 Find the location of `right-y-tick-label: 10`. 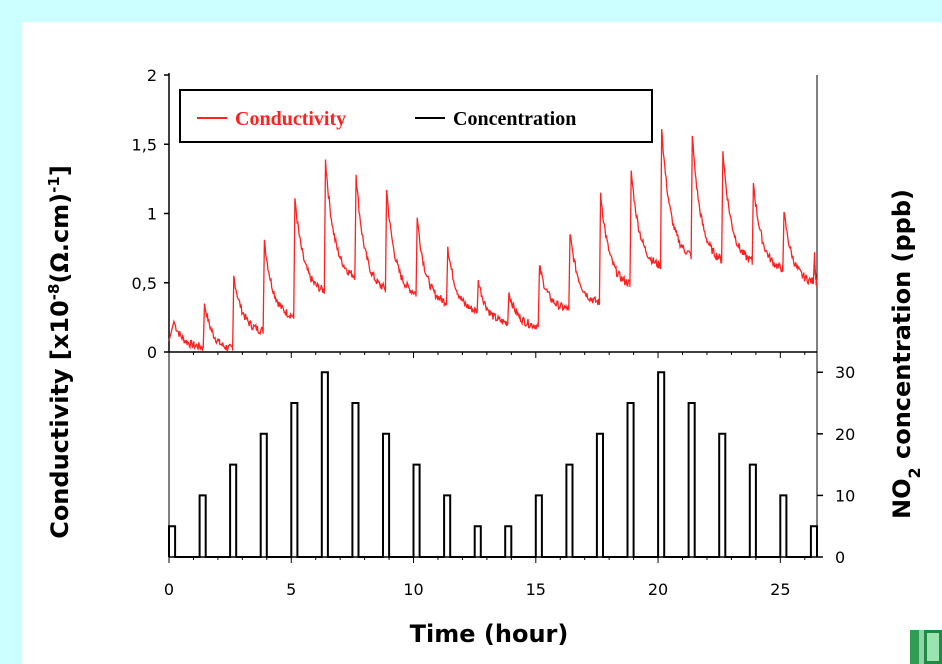

right-y-tick-label: 10 is located at coordinates (845, 495).